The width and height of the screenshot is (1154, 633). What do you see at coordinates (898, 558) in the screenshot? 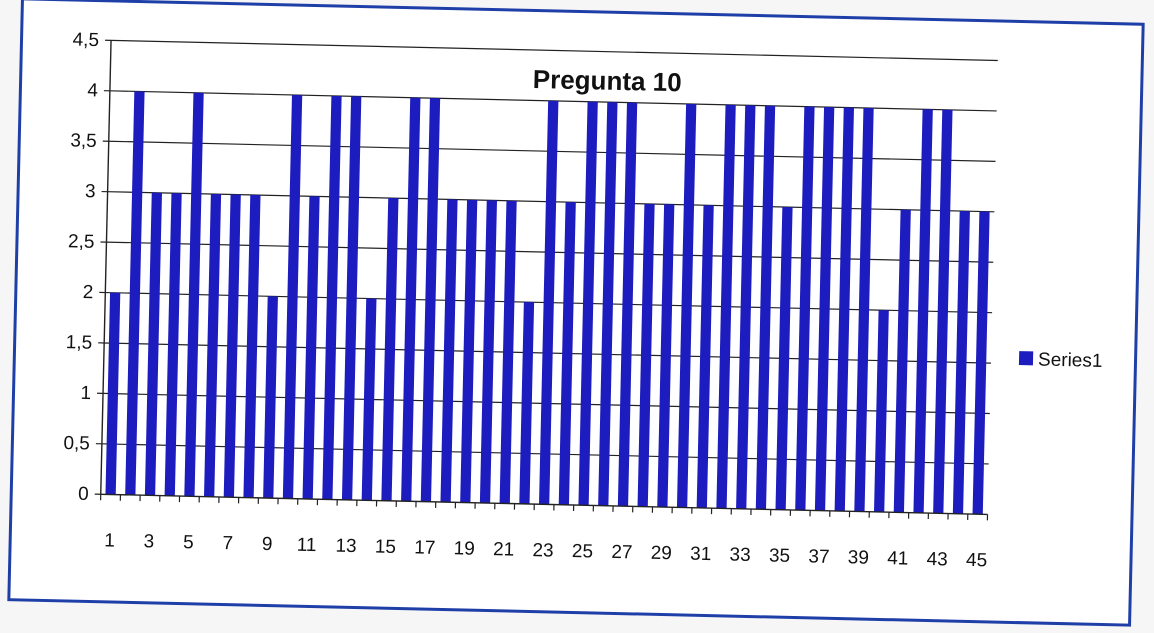
I see `x-tick-label: 41` at bounding box center [898, 558].